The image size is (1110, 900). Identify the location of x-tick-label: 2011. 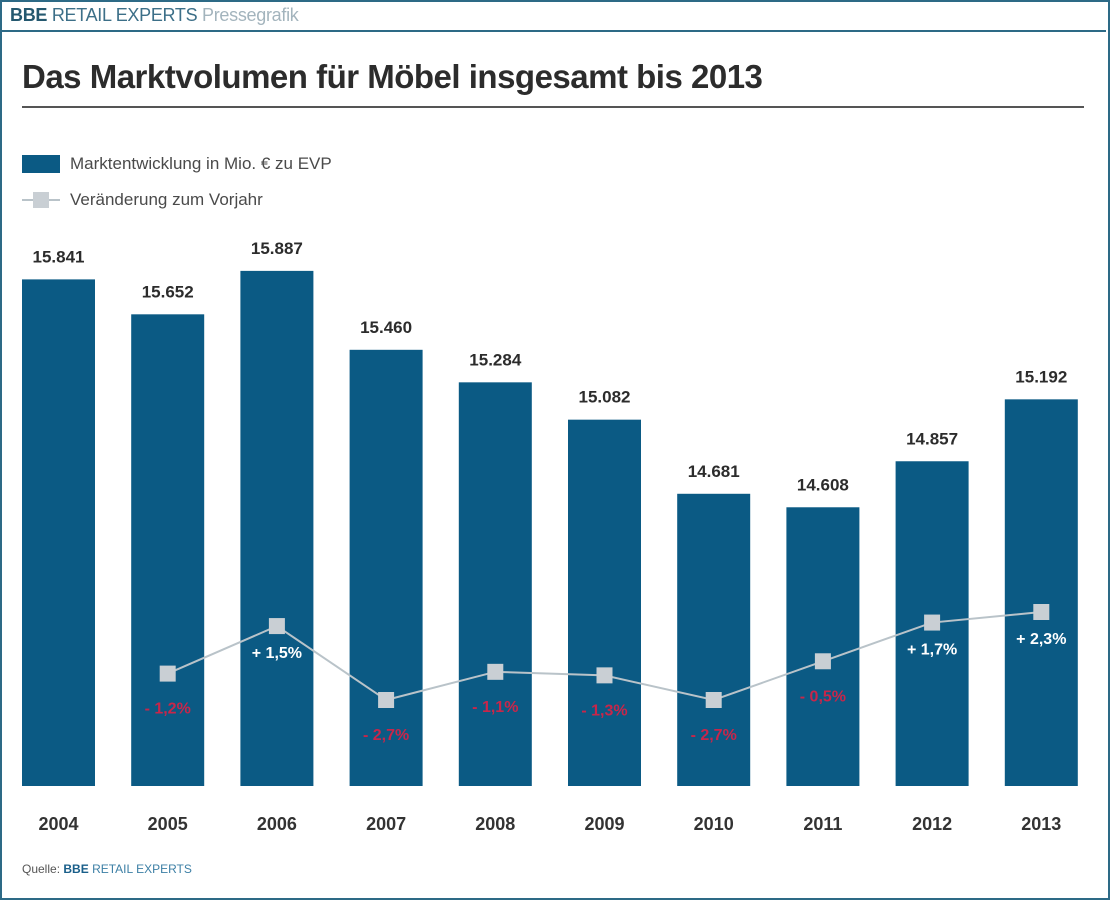
(822, 824).